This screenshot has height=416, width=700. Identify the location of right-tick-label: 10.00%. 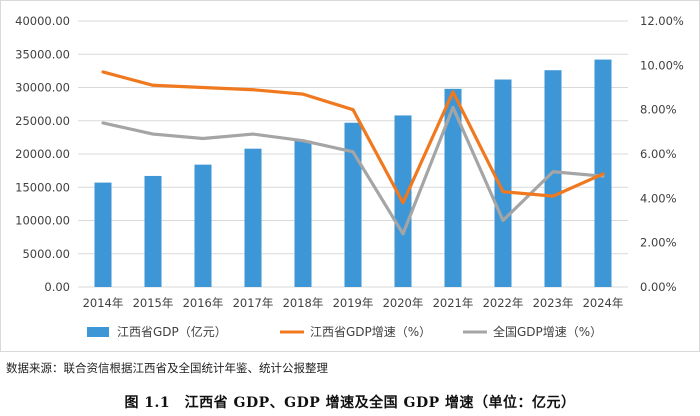
(662, 65).